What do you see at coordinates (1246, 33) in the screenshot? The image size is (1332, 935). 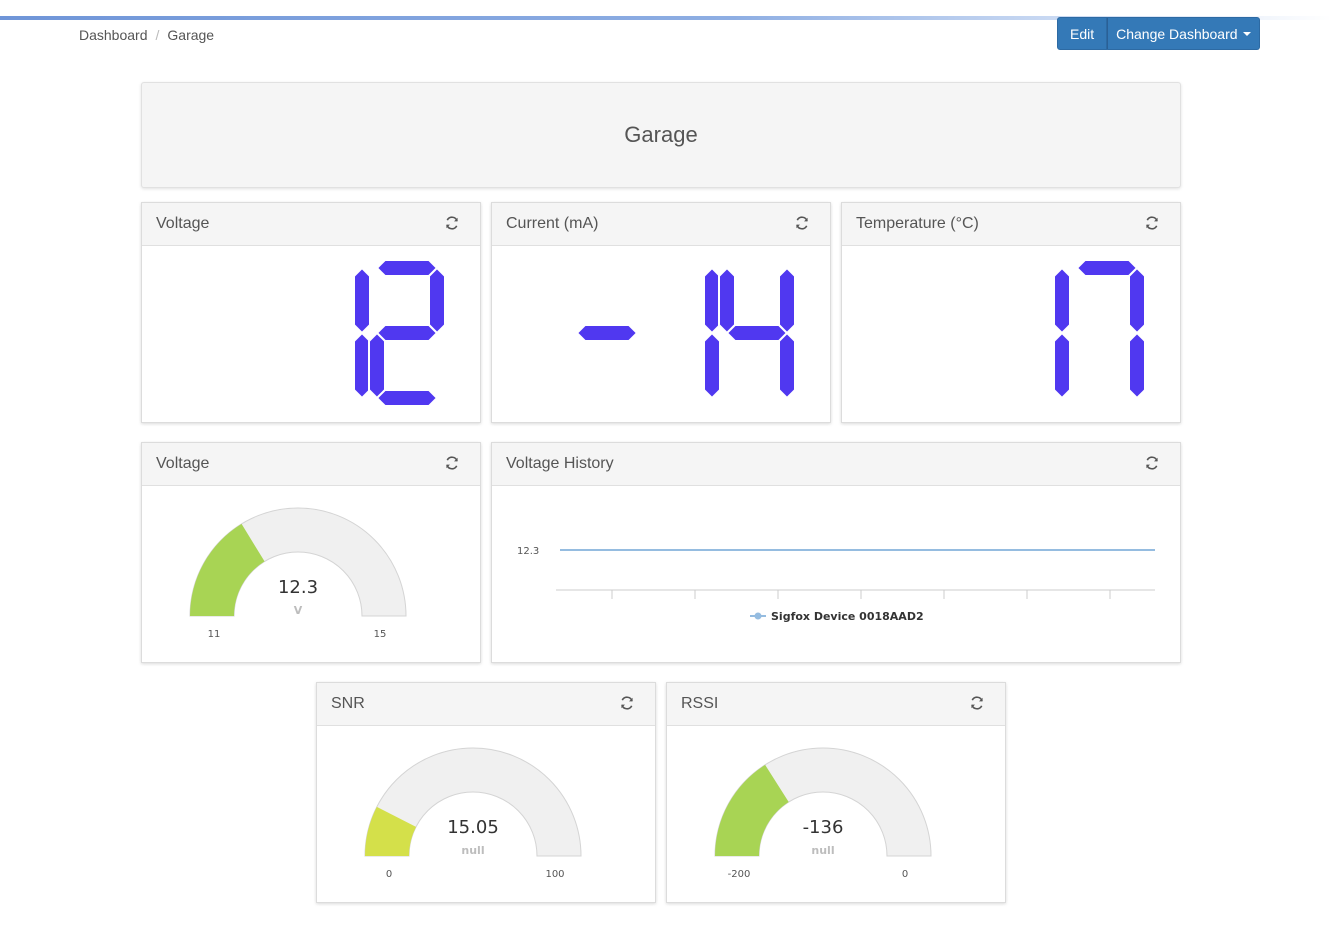 I see `caret-down-icon` at bounding box center [1246, 33].